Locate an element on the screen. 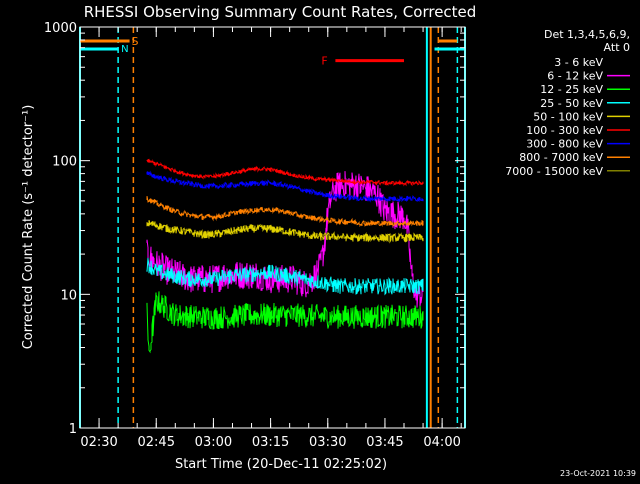 The height and width of the screenshot is (484, 640). legend-header-1: Att 0 is located at coordinates (617, 47).